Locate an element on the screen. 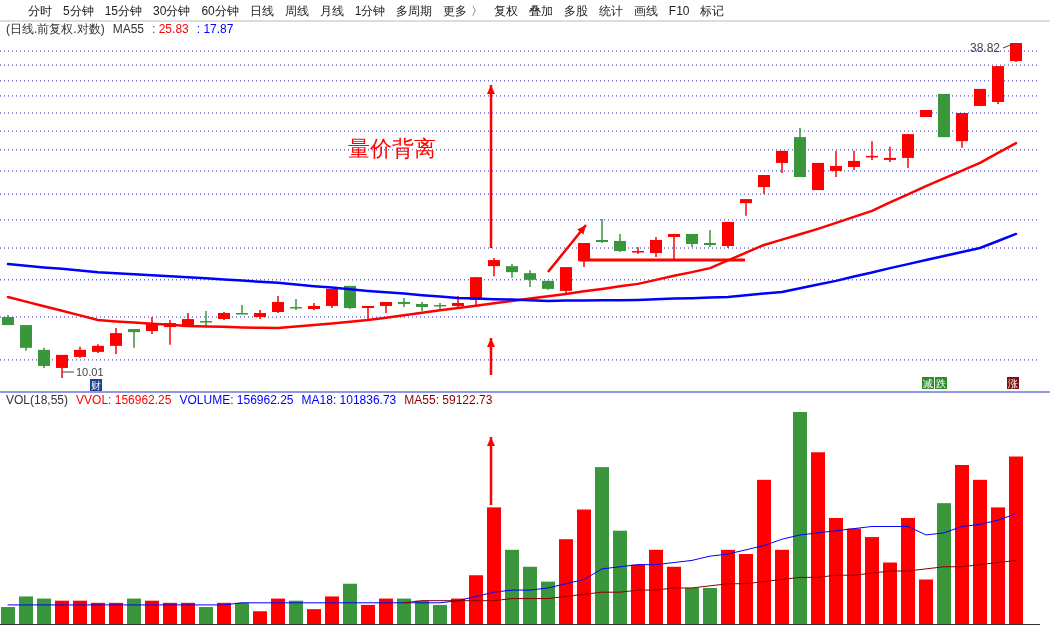 The image size is (1050, 628). text: VOLUME: 156962.25 is located at coordinates (236, 400).